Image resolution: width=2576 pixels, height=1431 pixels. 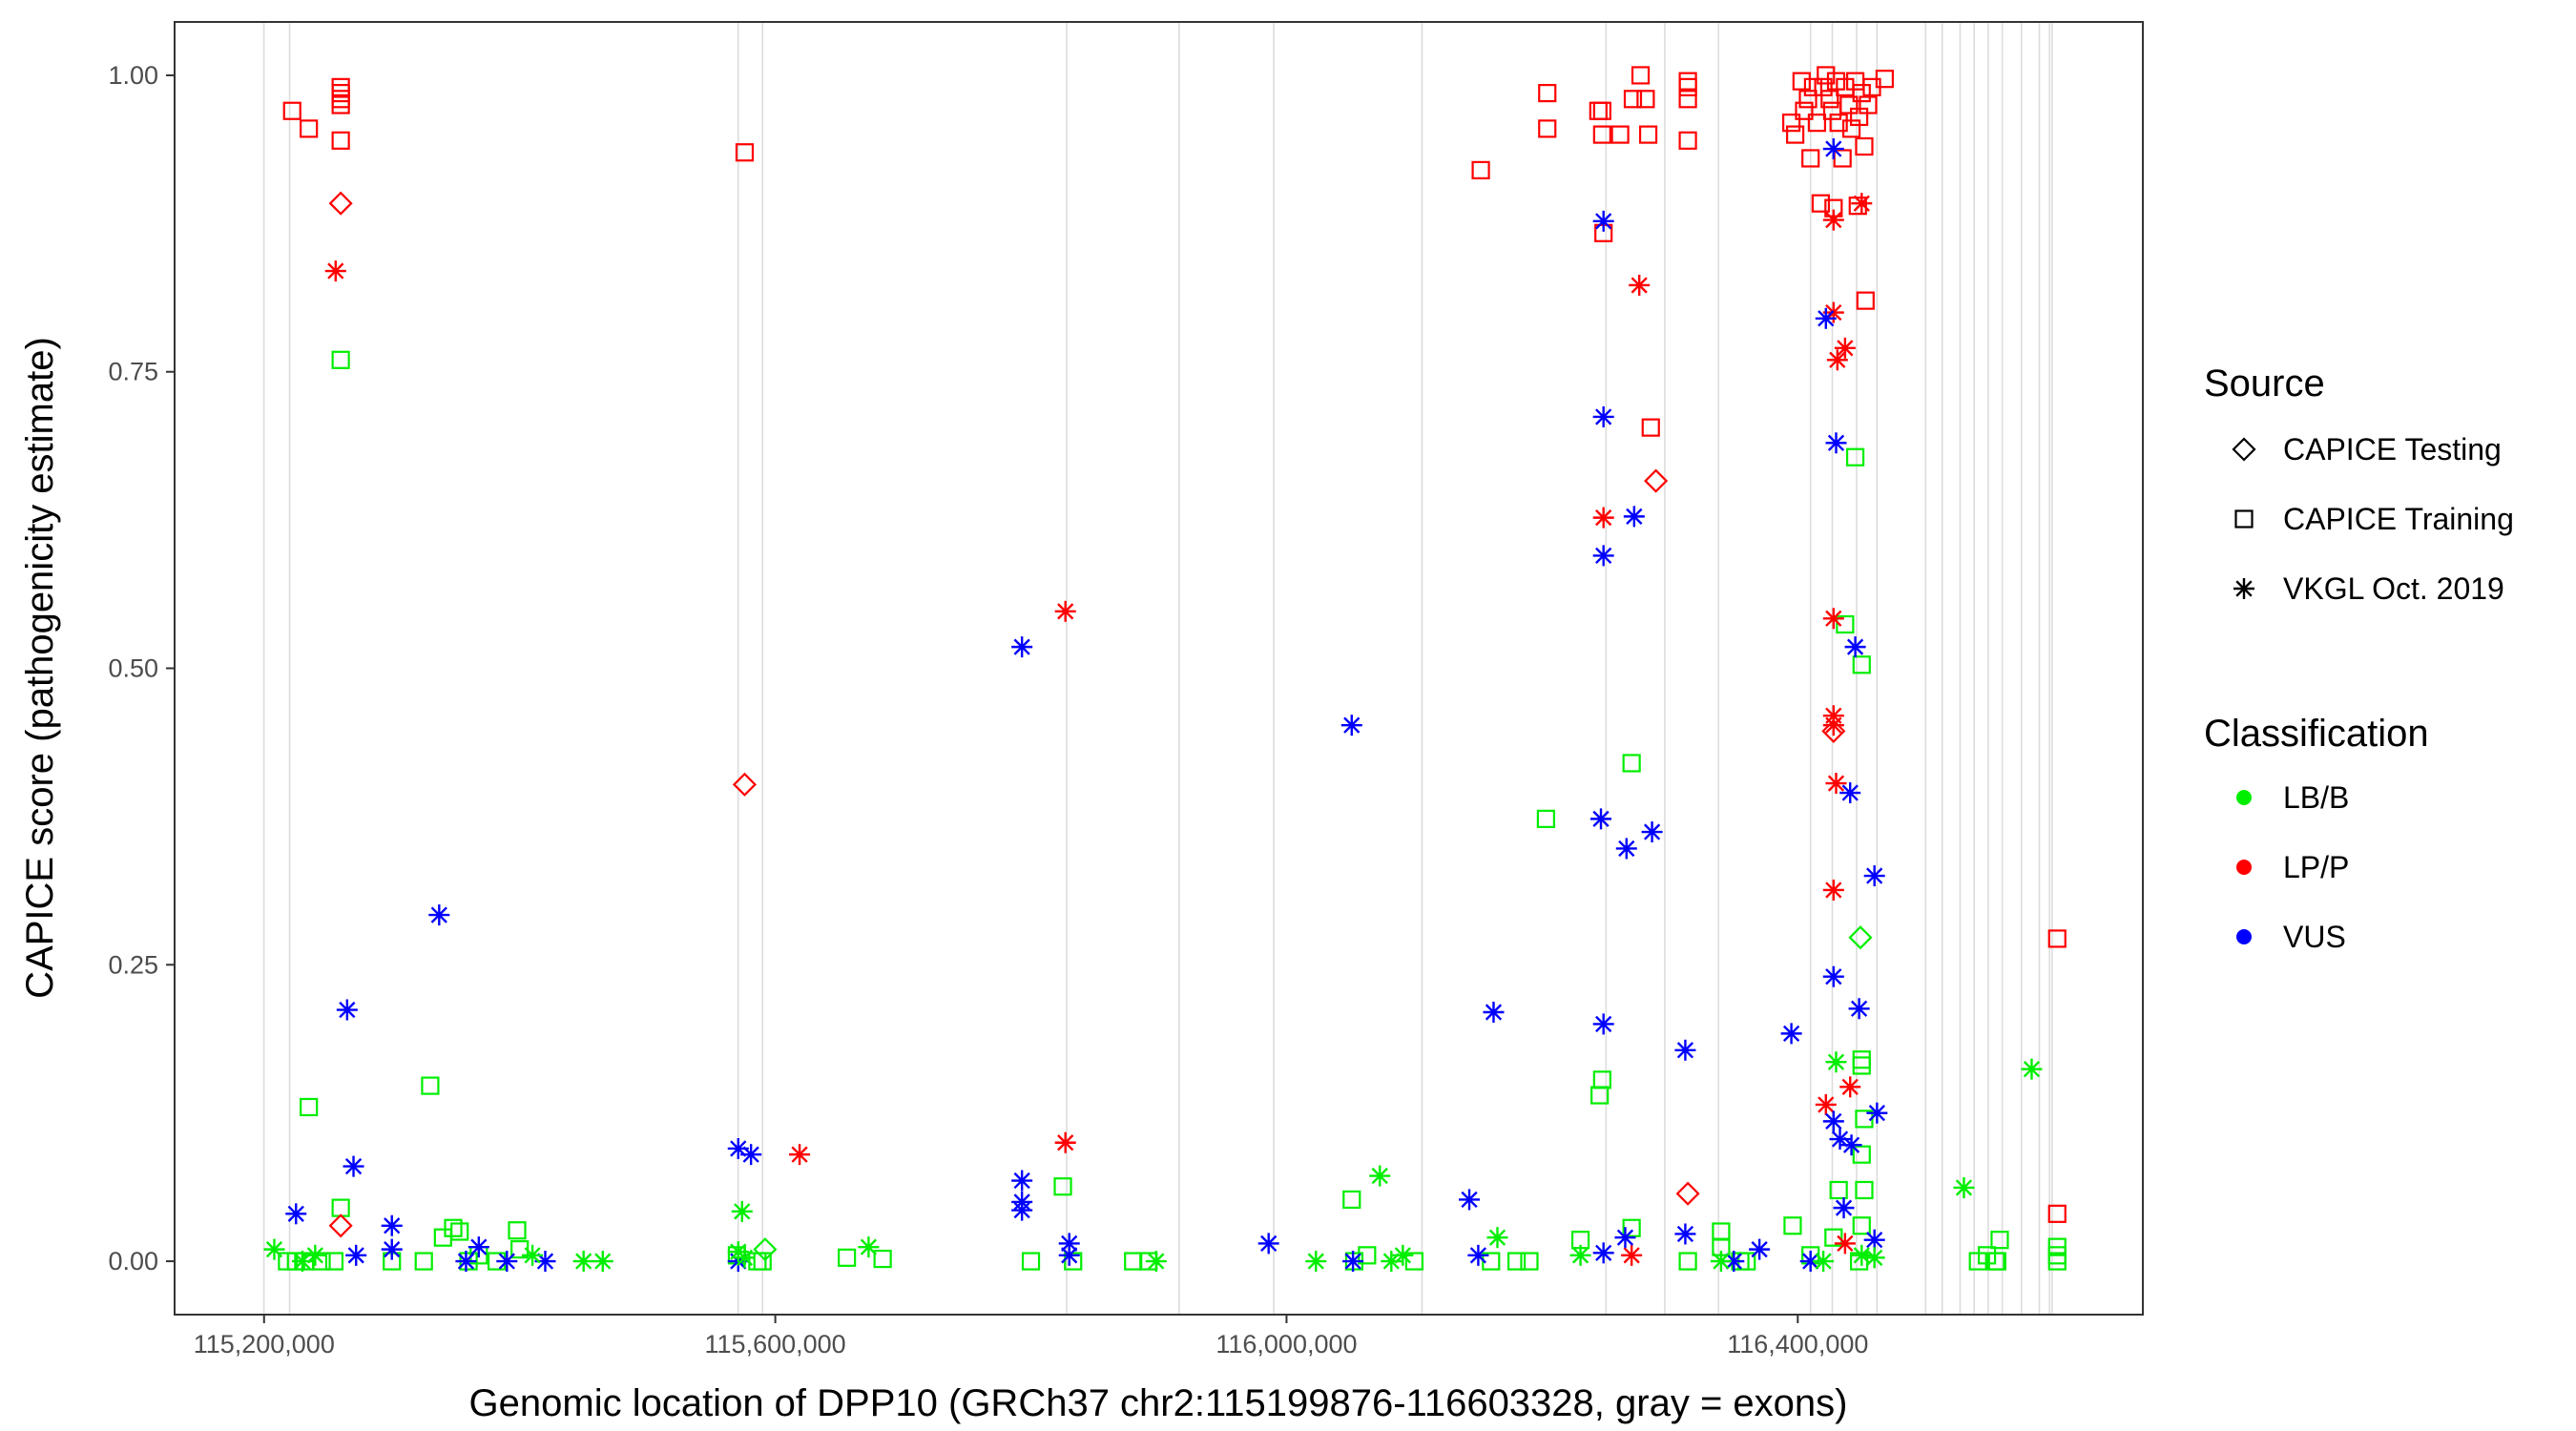 What do you see at coordinates (264, 1344) in the screenshot?
I see `x-tick-label: 115,200,000` at bounding box center [264, 1344].